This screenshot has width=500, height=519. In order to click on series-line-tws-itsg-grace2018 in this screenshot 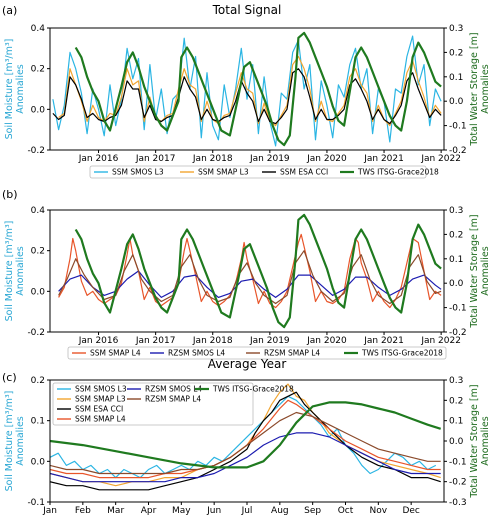, I will do `click(246, 435)`.